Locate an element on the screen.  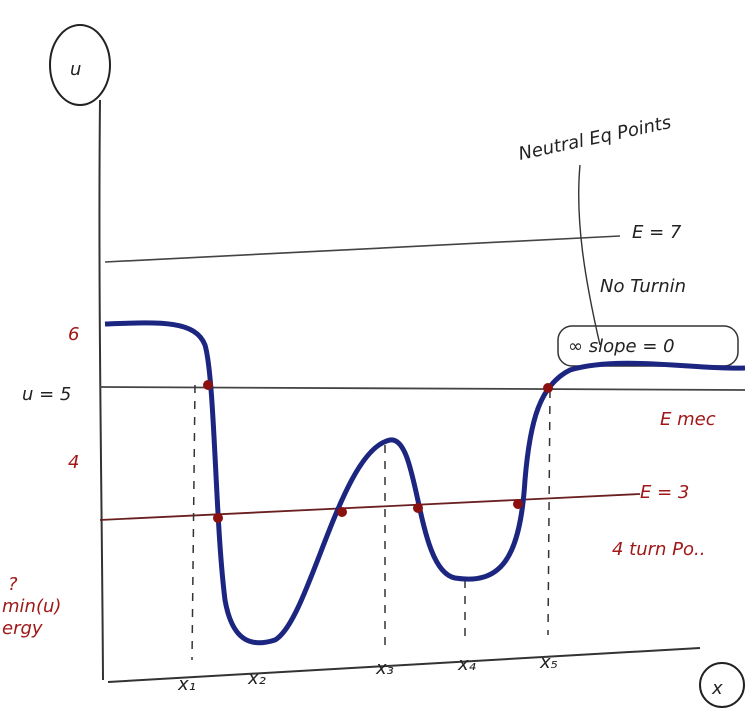
annotation: Neutral Eq Points is located at coordinates (595, 138).